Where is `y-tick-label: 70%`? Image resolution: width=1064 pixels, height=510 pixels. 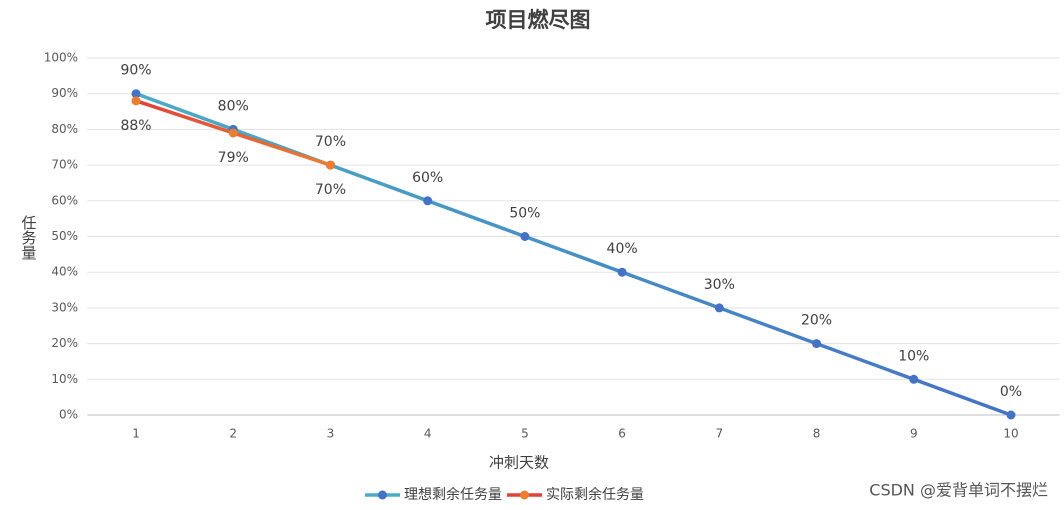 y-tick-label: 70% is located at coordinates (64, 165).